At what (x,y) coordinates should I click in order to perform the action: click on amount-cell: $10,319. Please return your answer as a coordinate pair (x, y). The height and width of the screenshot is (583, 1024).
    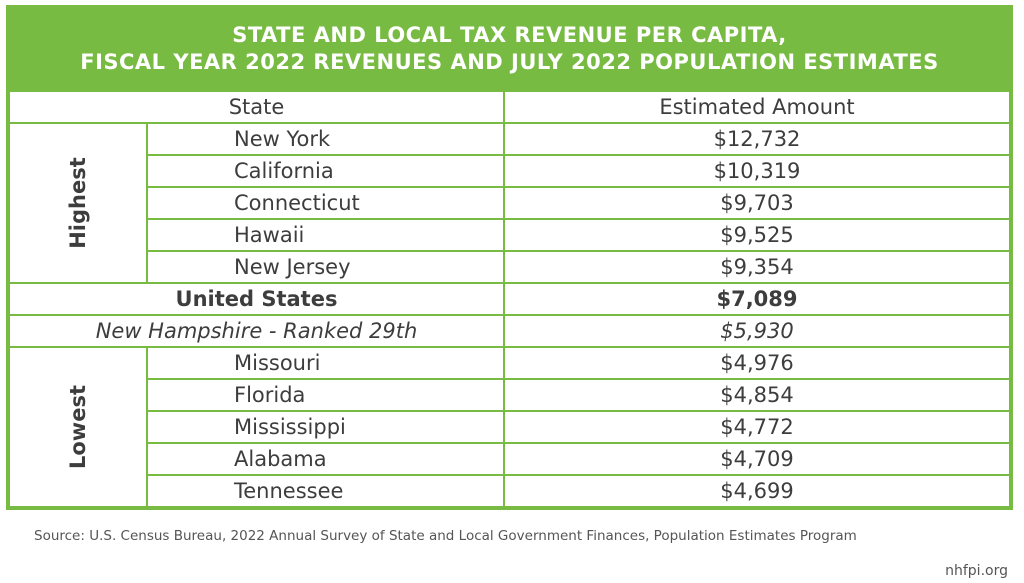
    Looking at the image, I should click on (757, 171).